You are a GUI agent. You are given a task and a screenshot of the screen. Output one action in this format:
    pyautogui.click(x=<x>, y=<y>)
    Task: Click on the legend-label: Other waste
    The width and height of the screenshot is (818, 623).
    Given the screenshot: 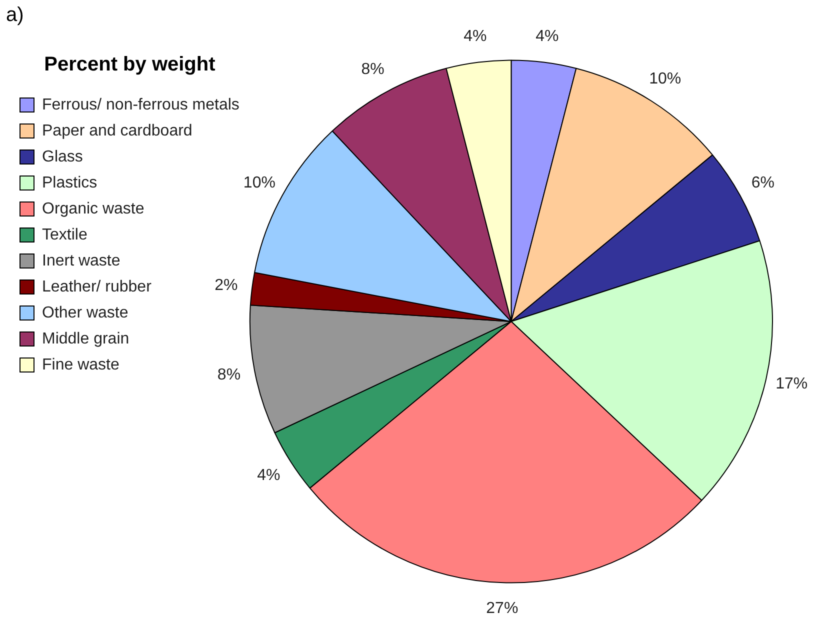 What is the action you would take?
    pyautogui.click(x=85, y=313)
    